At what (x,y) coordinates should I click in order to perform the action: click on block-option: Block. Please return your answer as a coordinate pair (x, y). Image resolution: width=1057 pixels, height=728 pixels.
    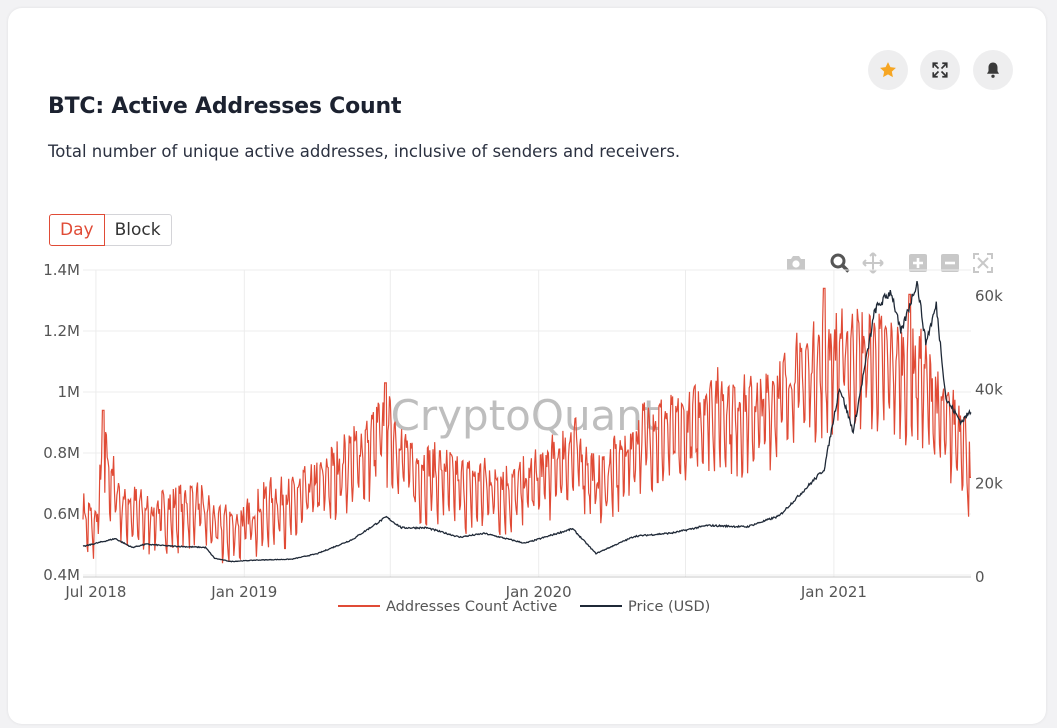
    Looking at the image, I should click on (138, 230).